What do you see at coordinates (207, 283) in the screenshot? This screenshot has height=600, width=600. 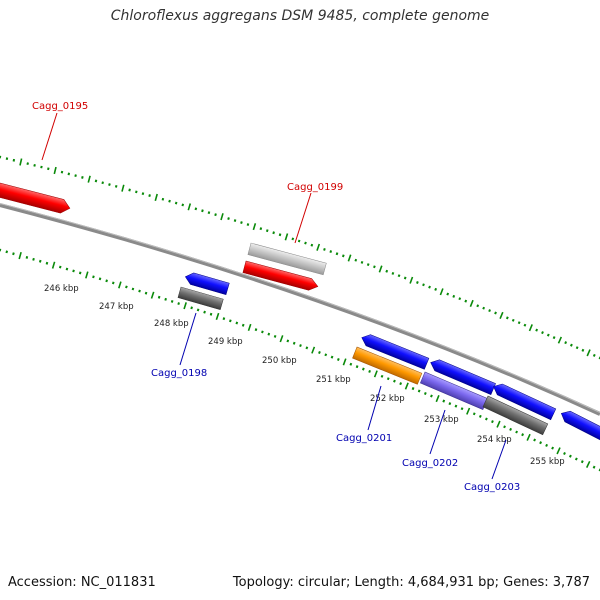 I see `gene-cagg-0197-arrow` at bounding box center [207, 283].